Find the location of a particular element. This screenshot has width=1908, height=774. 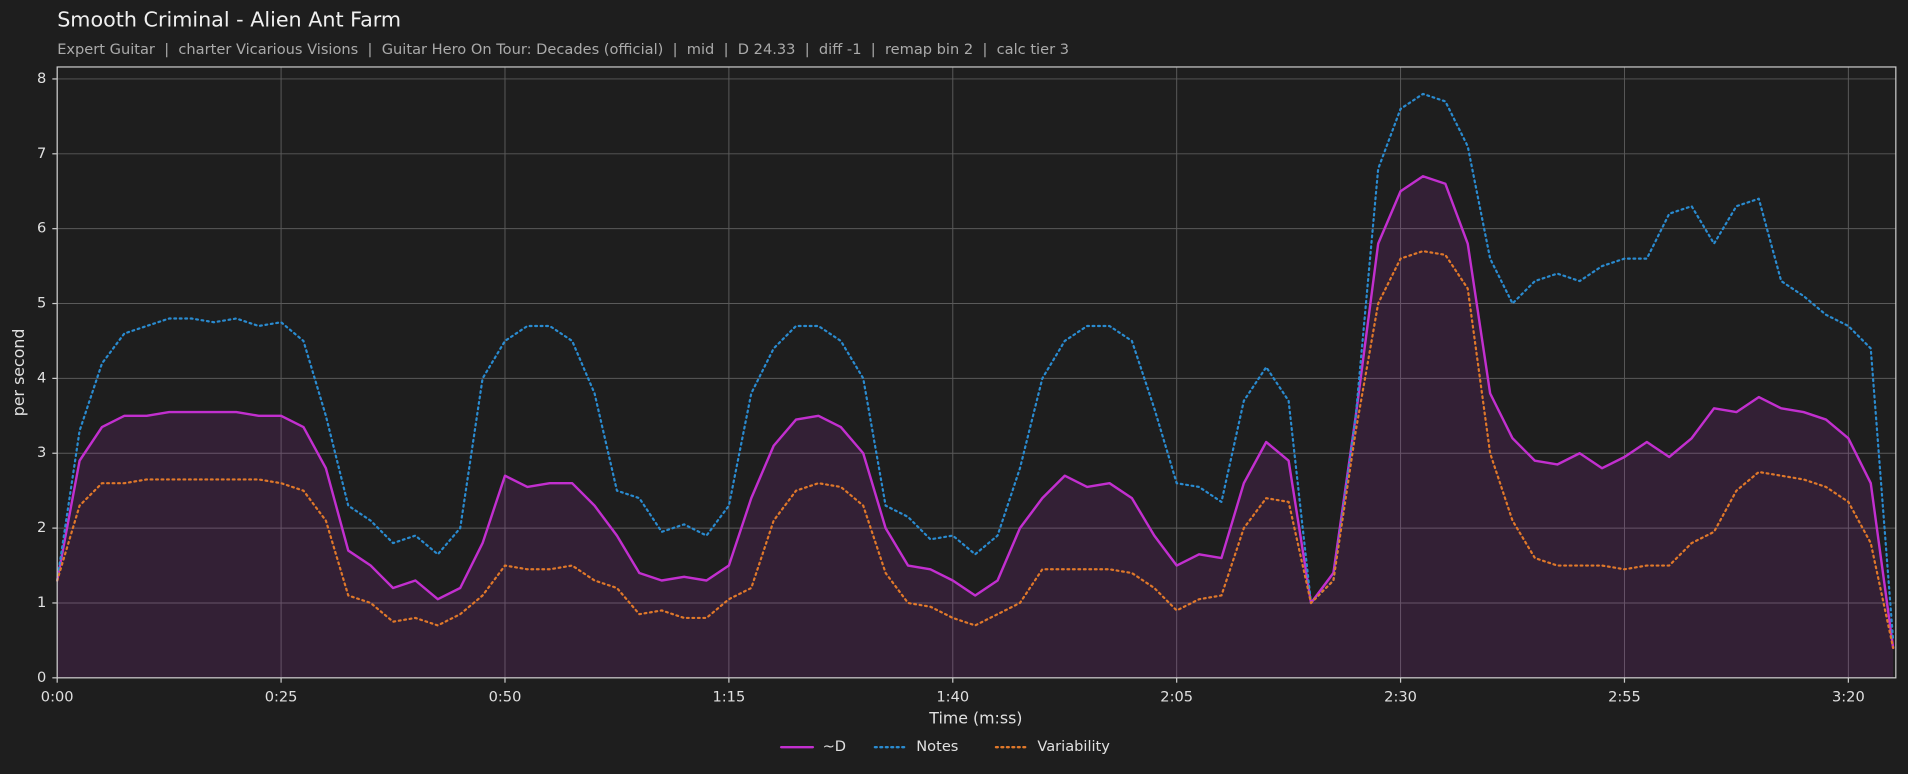

x-tick-label: 2:05 is located at coordinates (1176, 696).